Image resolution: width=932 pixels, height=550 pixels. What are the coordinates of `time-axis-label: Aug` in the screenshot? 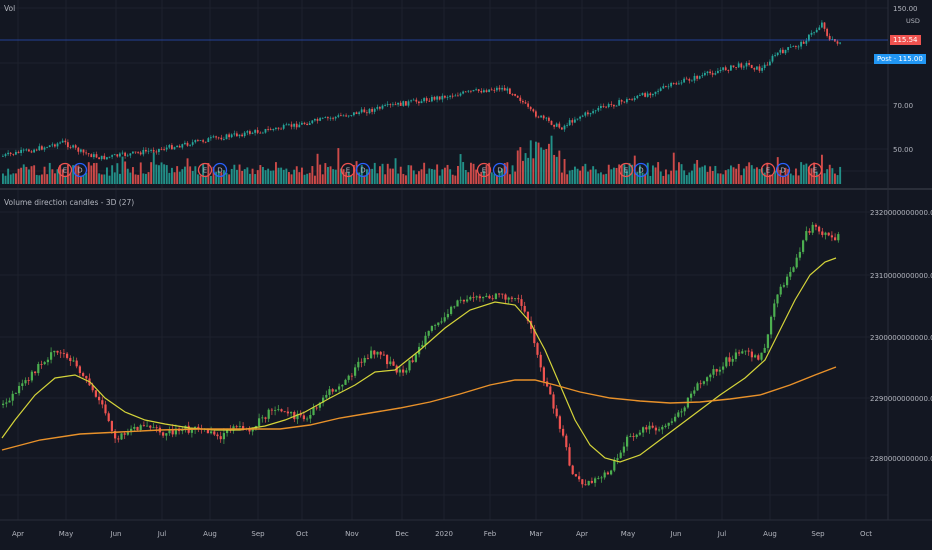 It's located at (210, 534).